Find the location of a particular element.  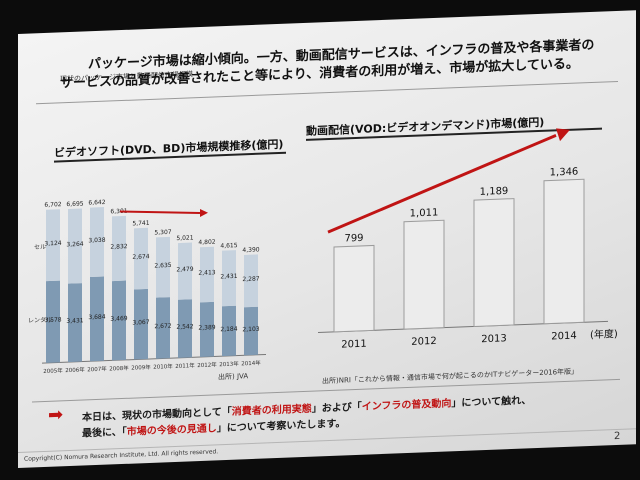

x-tick-2011: 2011 is located at coordinates (353, 345).